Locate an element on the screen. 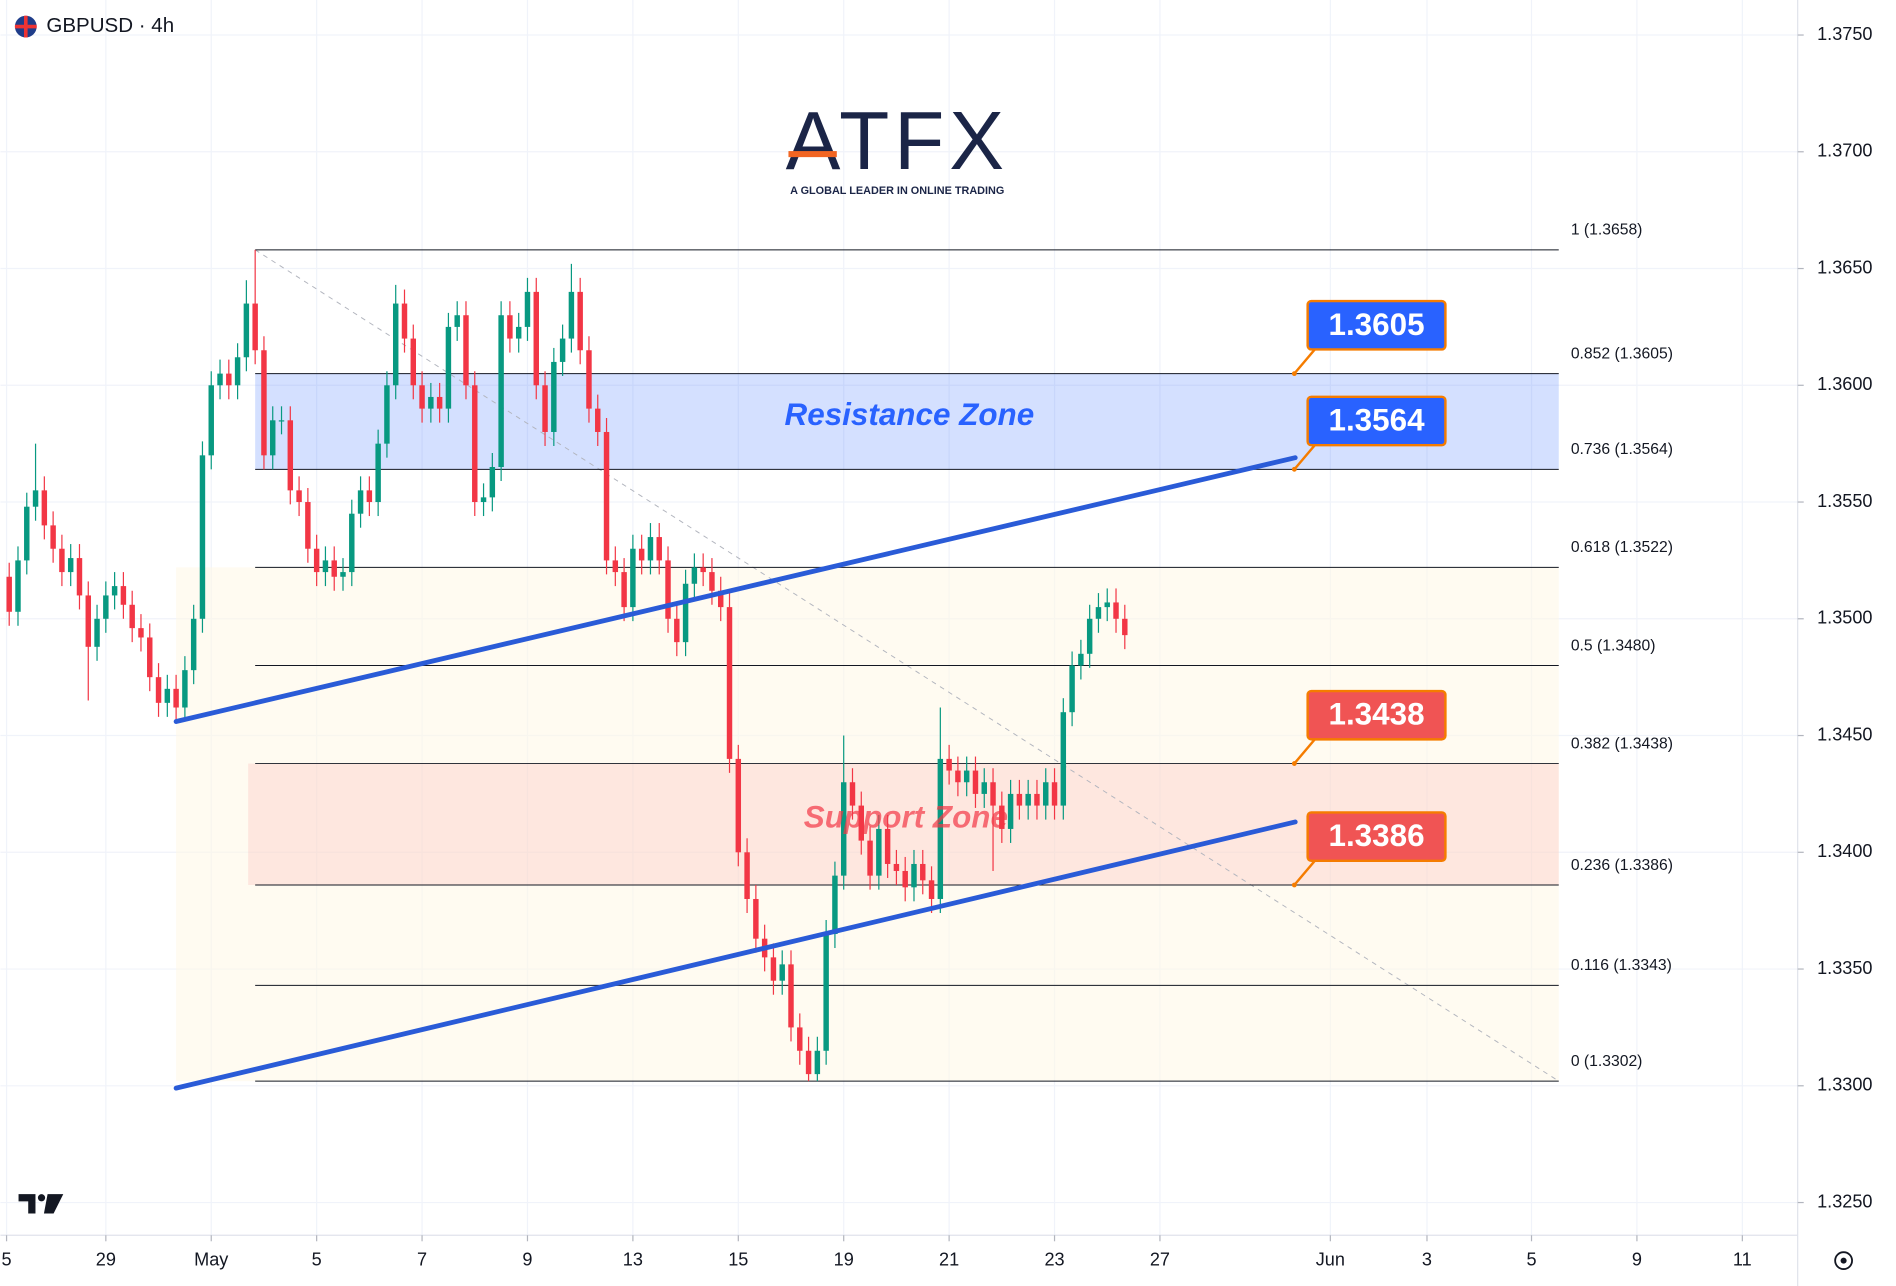 The image size is (1896, 1286). x-tick-label: 23 is located at coordinates (1054, 1259).